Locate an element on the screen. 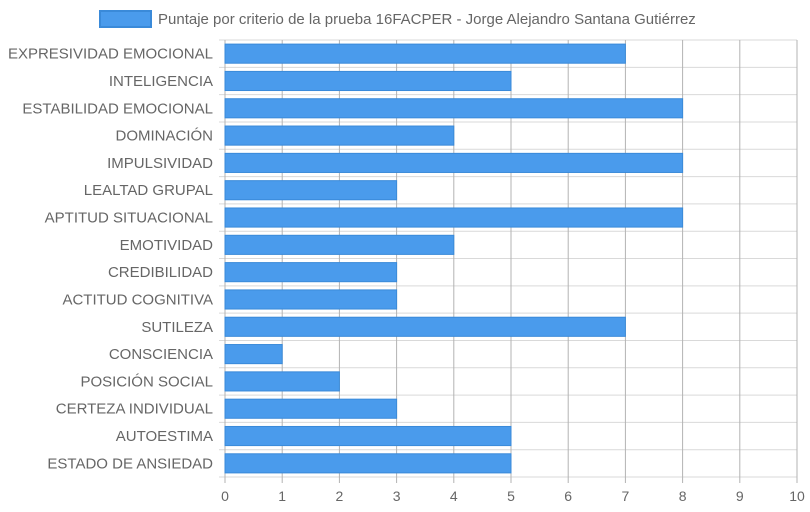  x-tick-label: 4 is located at coordinates (454, 496).